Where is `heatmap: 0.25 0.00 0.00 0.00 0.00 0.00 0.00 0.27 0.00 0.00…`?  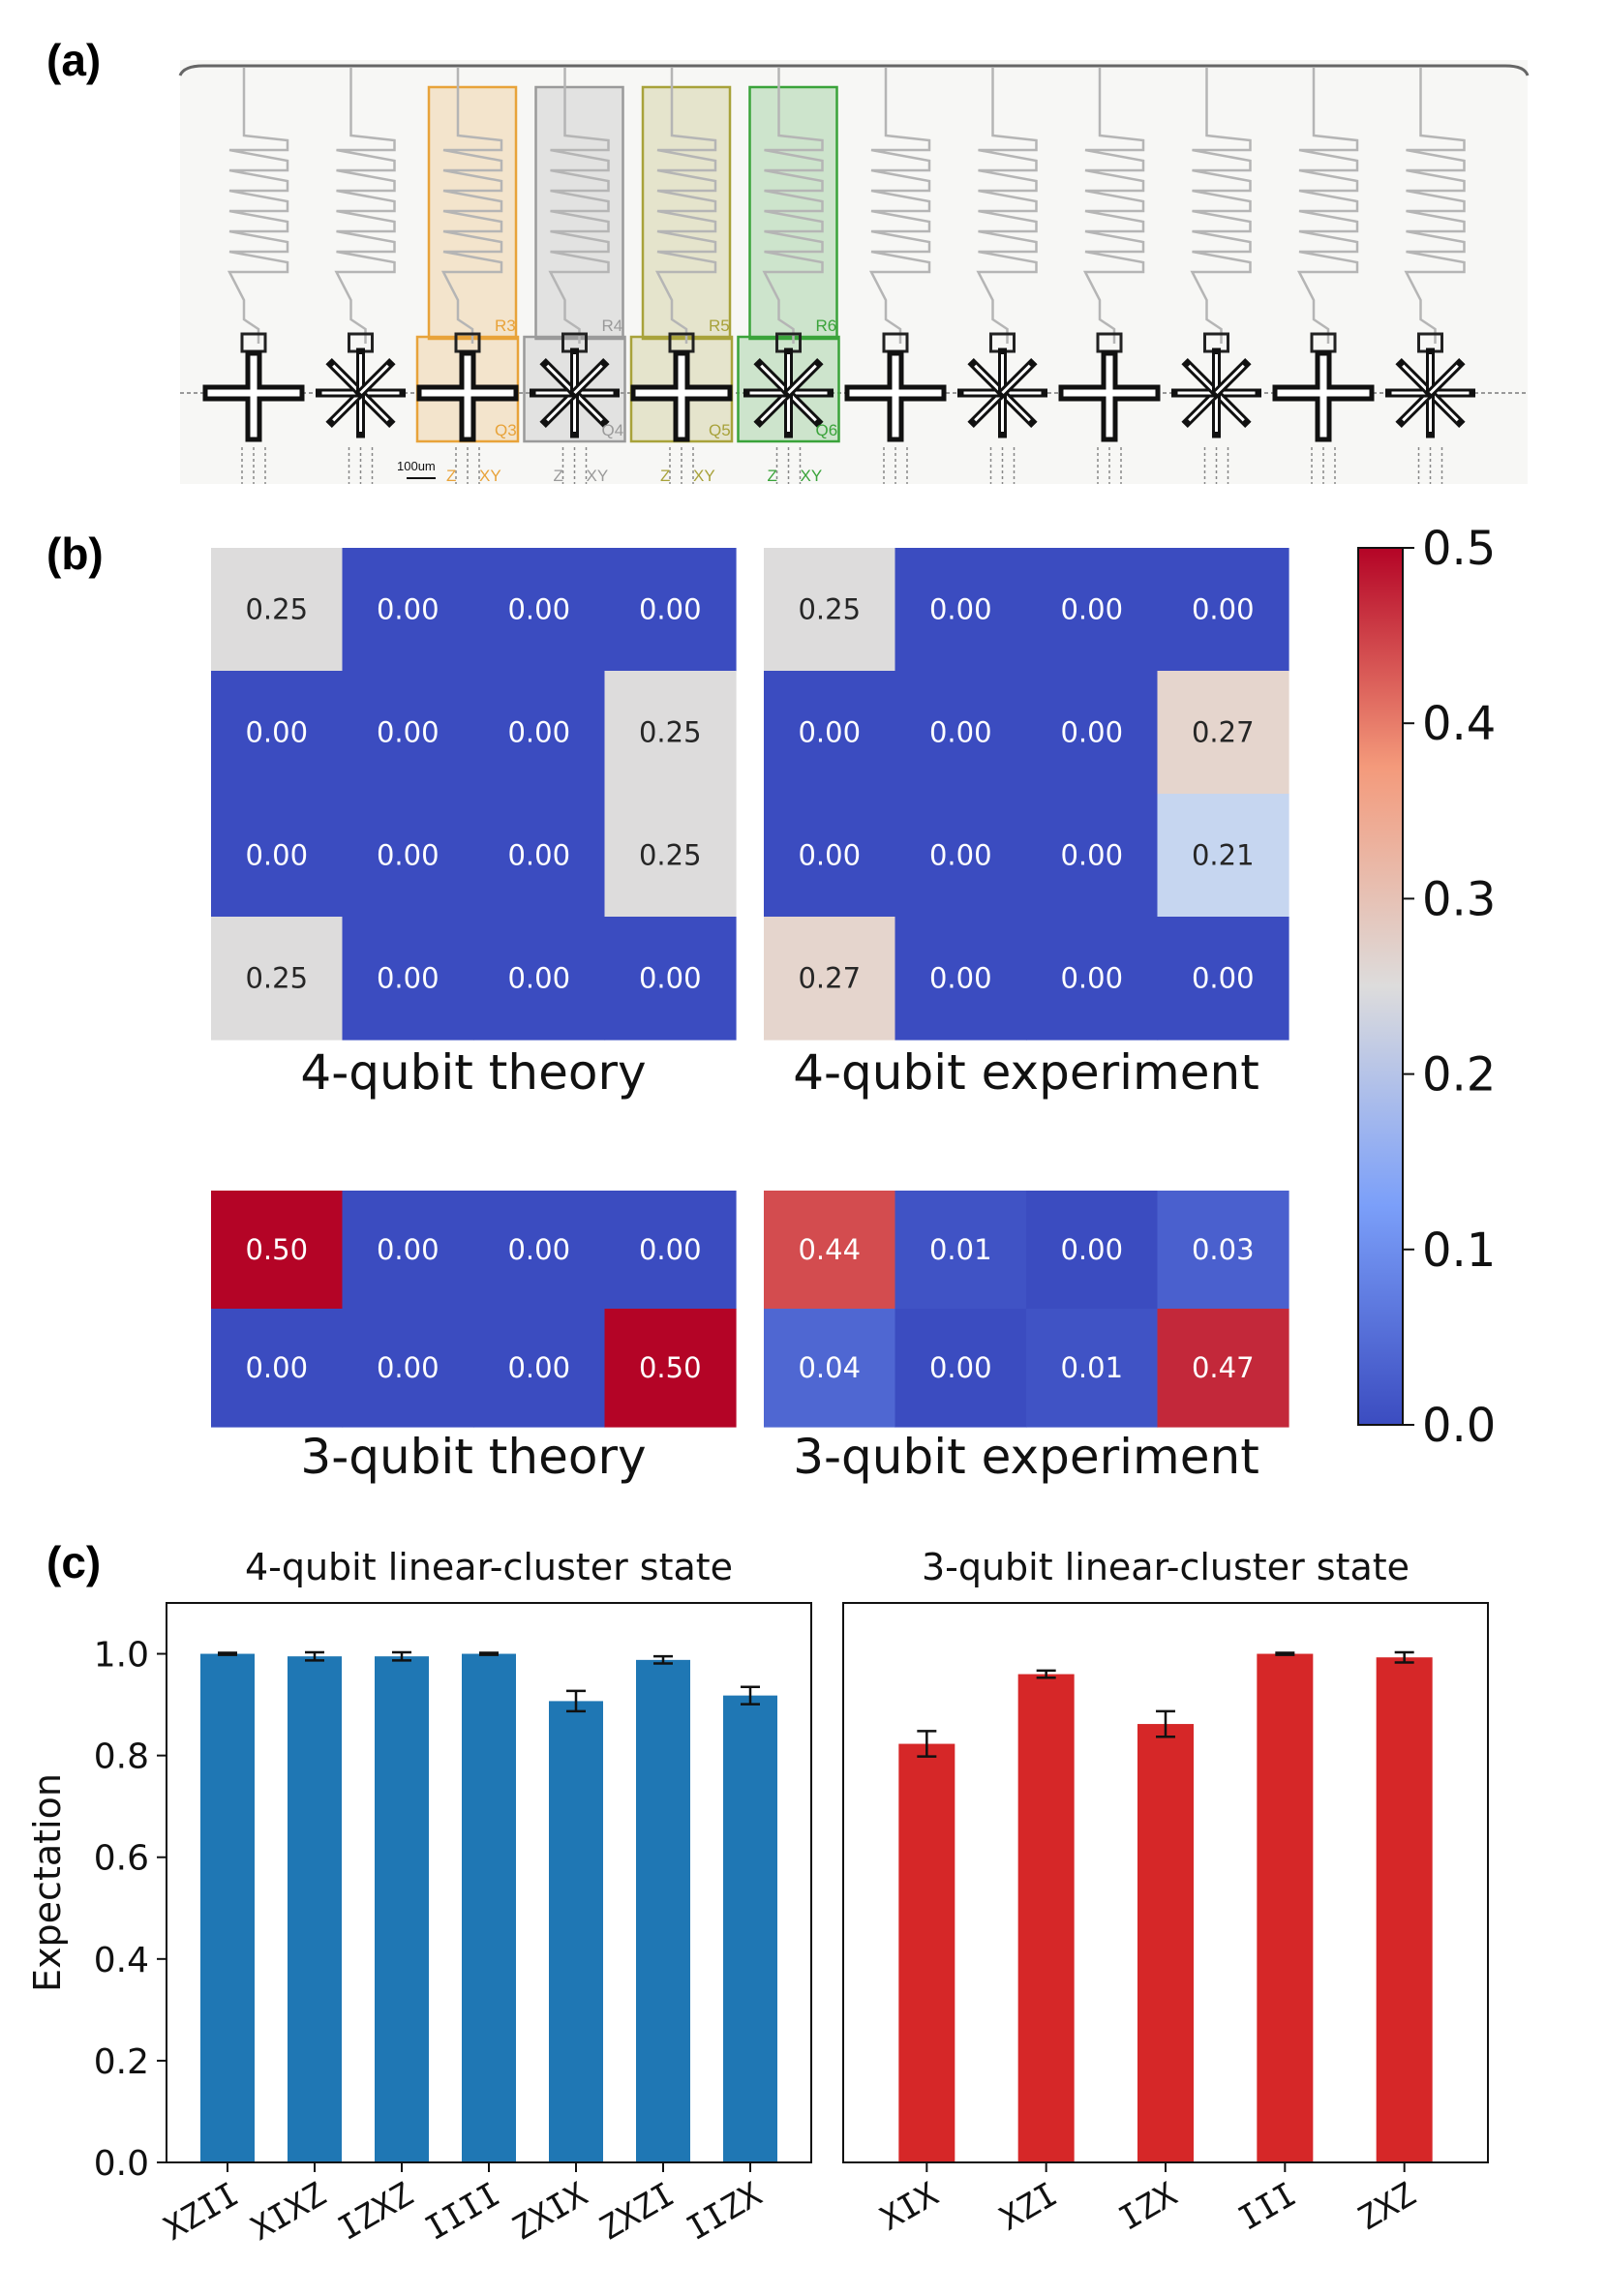
heatmap: 0.25 0.00 0.00 0.00 0.00 0.00 0.00 0.27 0.00 0.00… is located at coordinates (1026, 824).